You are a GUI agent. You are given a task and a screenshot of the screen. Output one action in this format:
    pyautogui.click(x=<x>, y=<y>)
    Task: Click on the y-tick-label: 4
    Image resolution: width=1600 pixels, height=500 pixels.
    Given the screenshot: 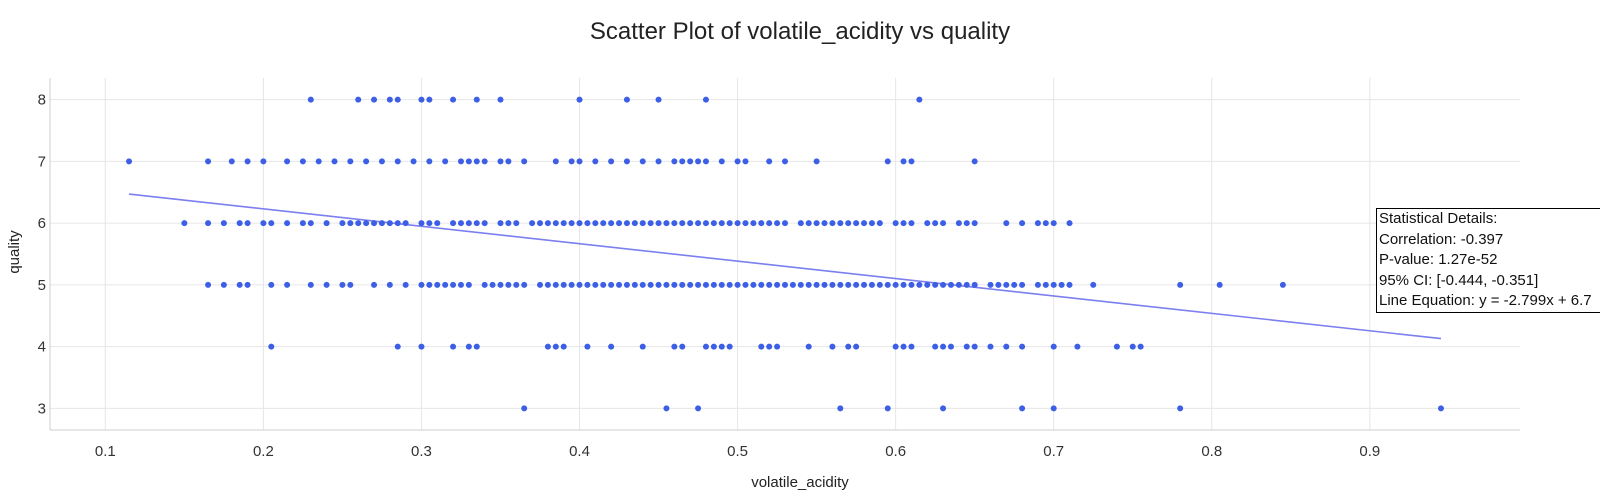 What is the action you would take?
    pyautogui.click(x=42, y=347)
    